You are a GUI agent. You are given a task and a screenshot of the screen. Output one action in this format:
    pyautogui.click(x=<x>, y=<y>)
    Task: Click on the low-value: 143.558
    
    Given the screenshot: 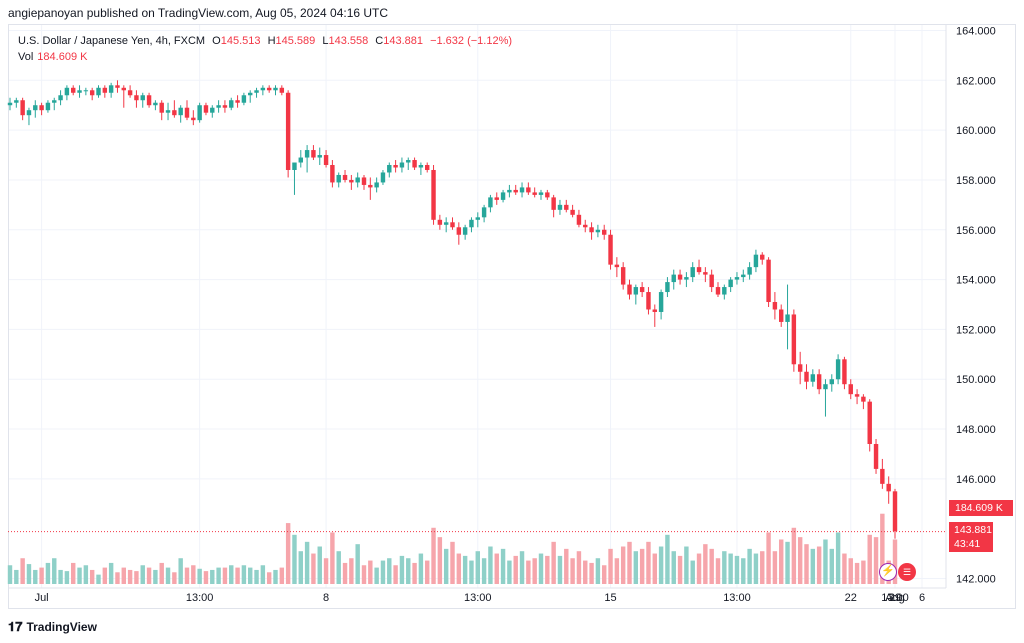 What is the action you would take?
    pyautogui.click(x=348, y=41)
    